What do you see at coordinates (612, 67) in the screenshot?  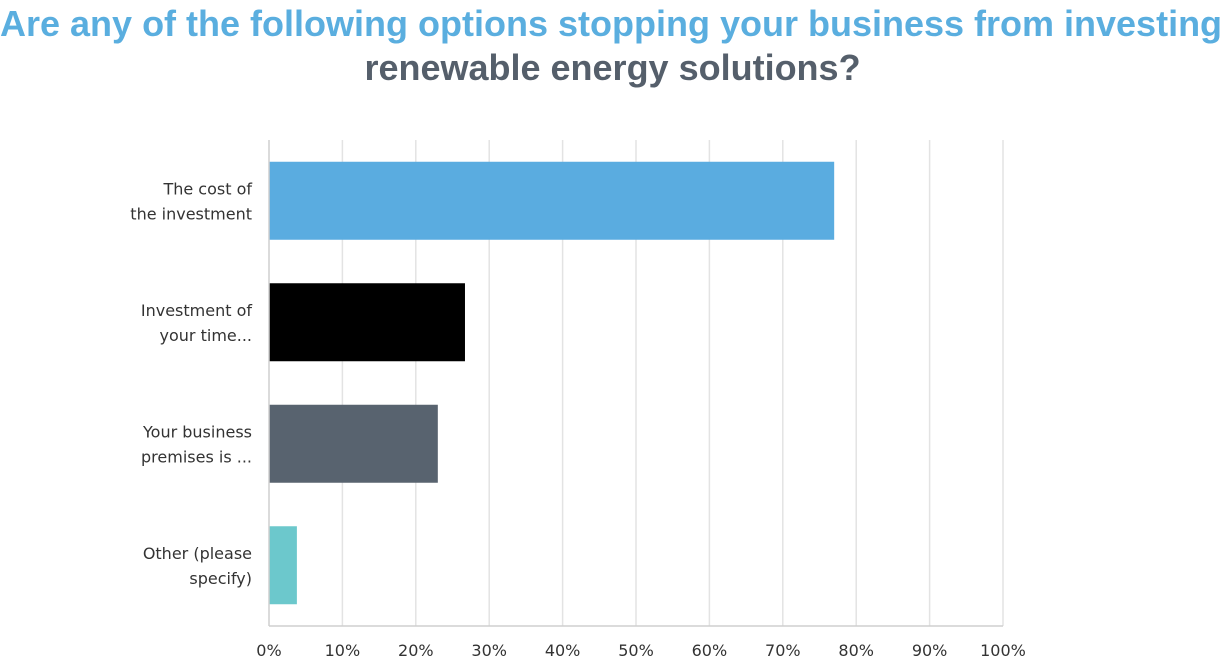 I see `chart-title-line2: renewable energy solutions?` at bounding box center [612, 67].